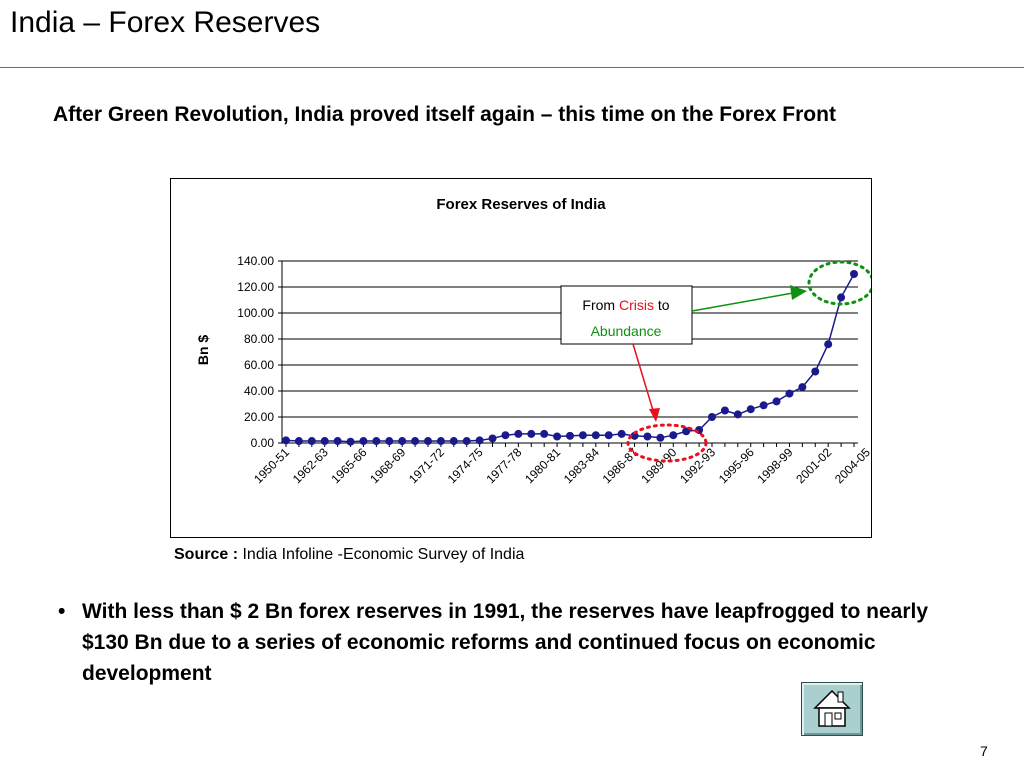 Image resolution: width=1024 pixels, height=768 pixels. Describe the element at coordinates (255, 313) in the screenshot. I see `y-tick-label: 100.00` at that location.